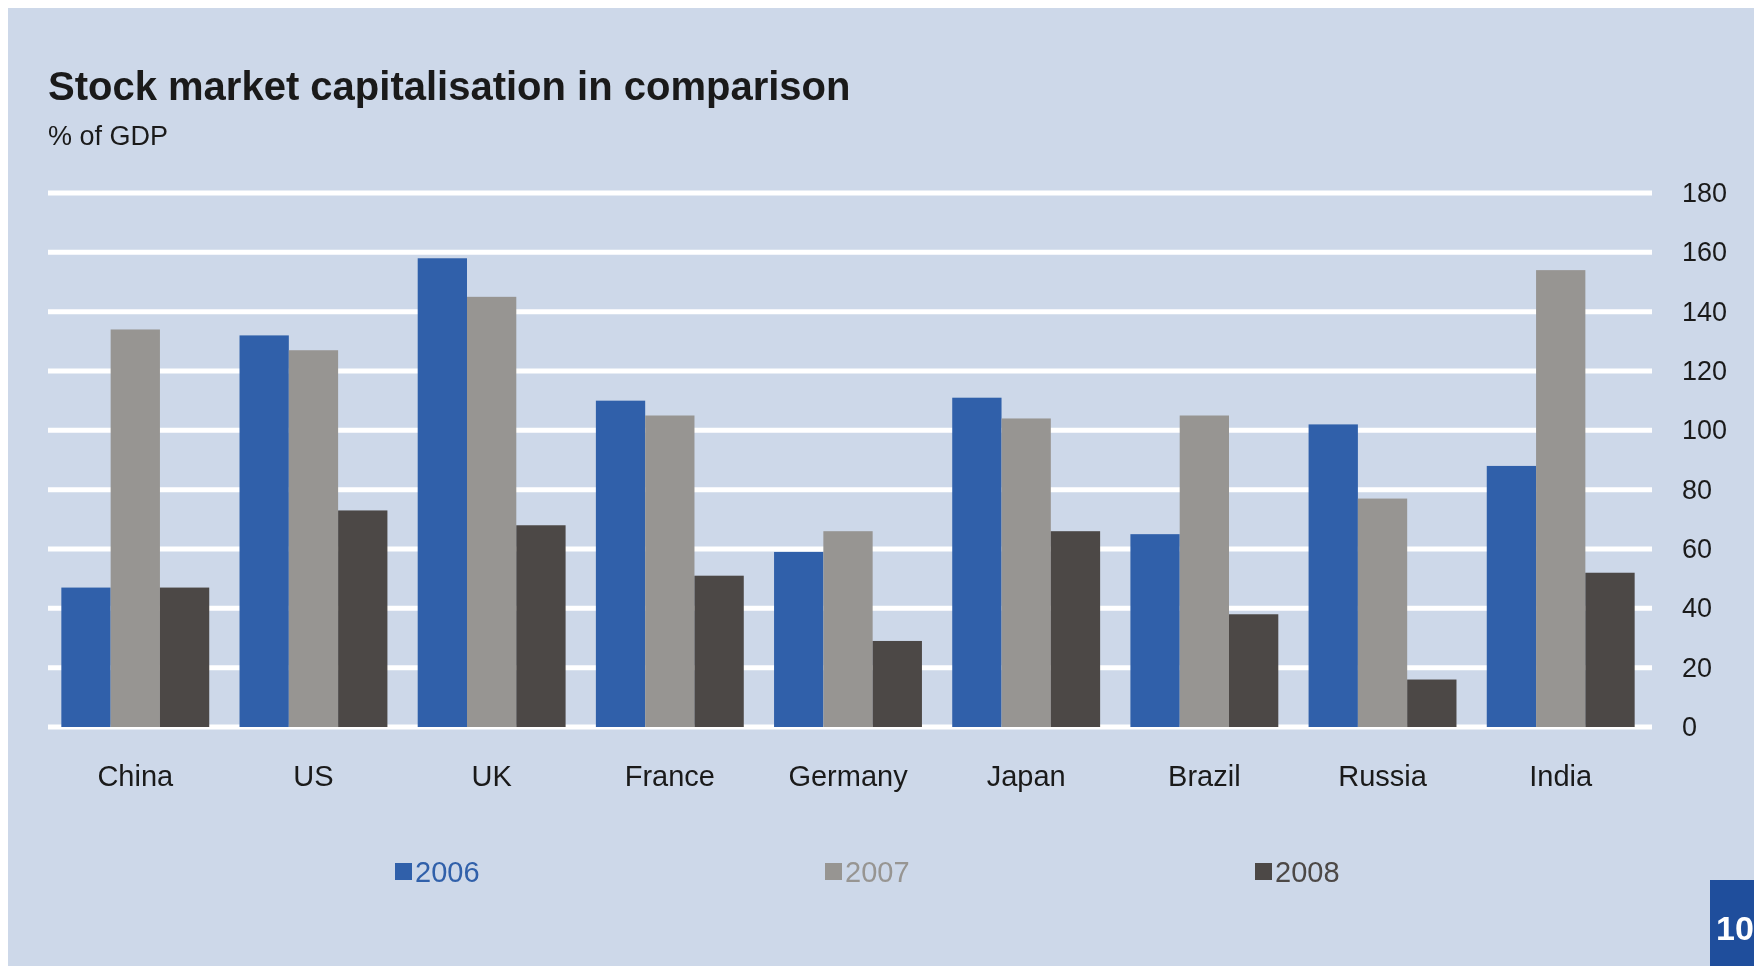 The image size is (1754, 966). What do you see at coordinates (492, 775) in the screenshot?
I see `x-tick-label: UK` at bounding box center [492, 775].